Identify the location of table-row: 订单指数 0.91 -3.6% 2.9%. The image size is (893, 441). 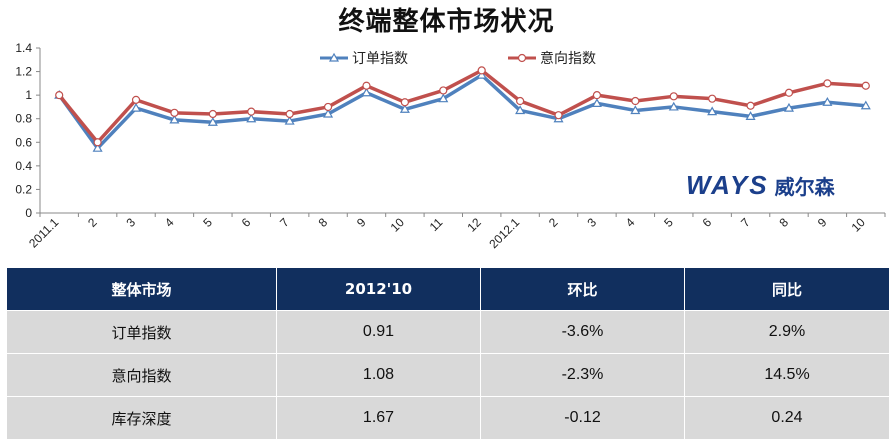
(448, 332).